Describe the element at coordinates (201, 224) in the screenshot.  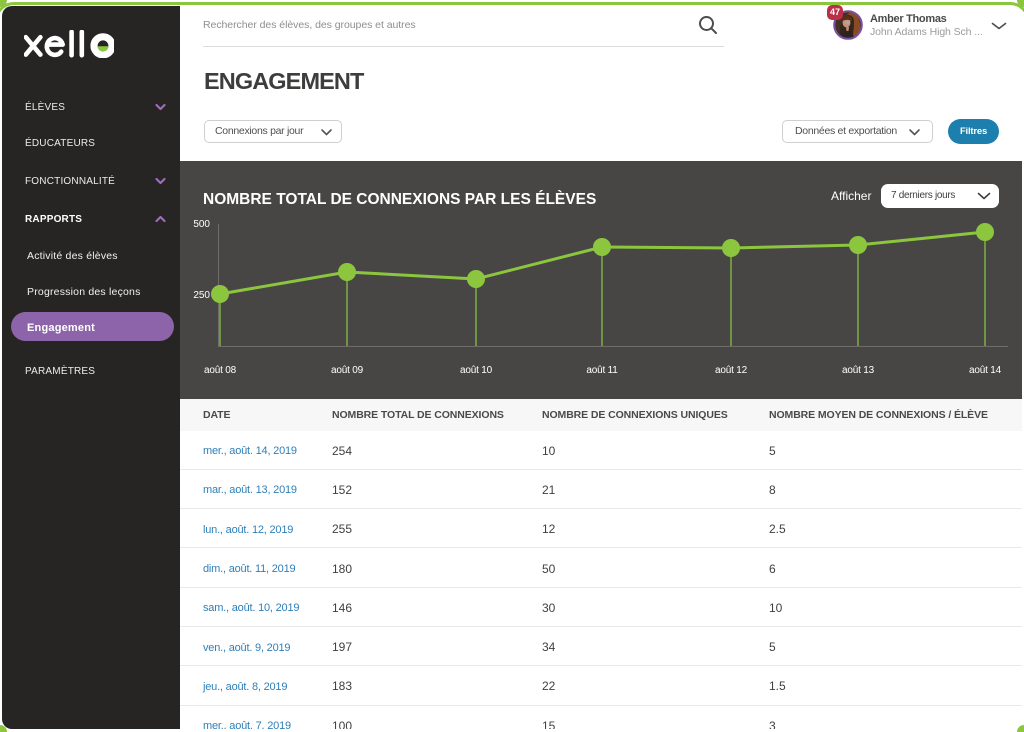
I see `svg-text: 500` at that location.